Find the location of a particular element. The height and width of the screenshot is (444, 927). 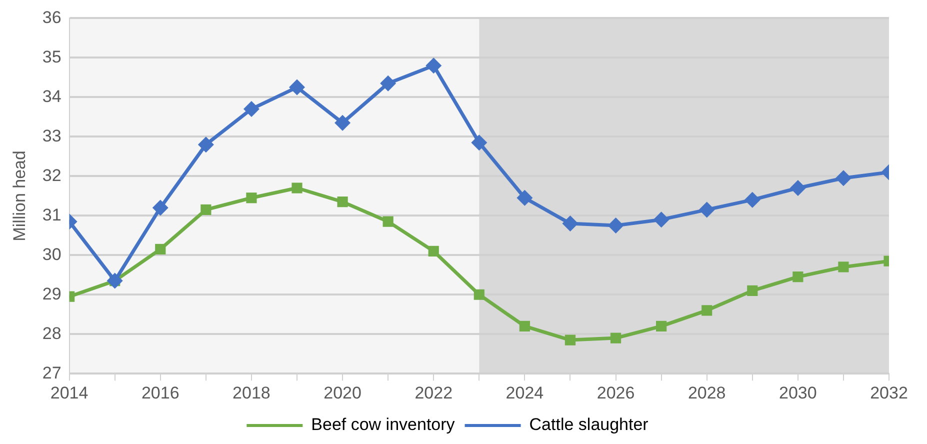

legend-label: Beef cow inventory is located at coordinates (383, 424).